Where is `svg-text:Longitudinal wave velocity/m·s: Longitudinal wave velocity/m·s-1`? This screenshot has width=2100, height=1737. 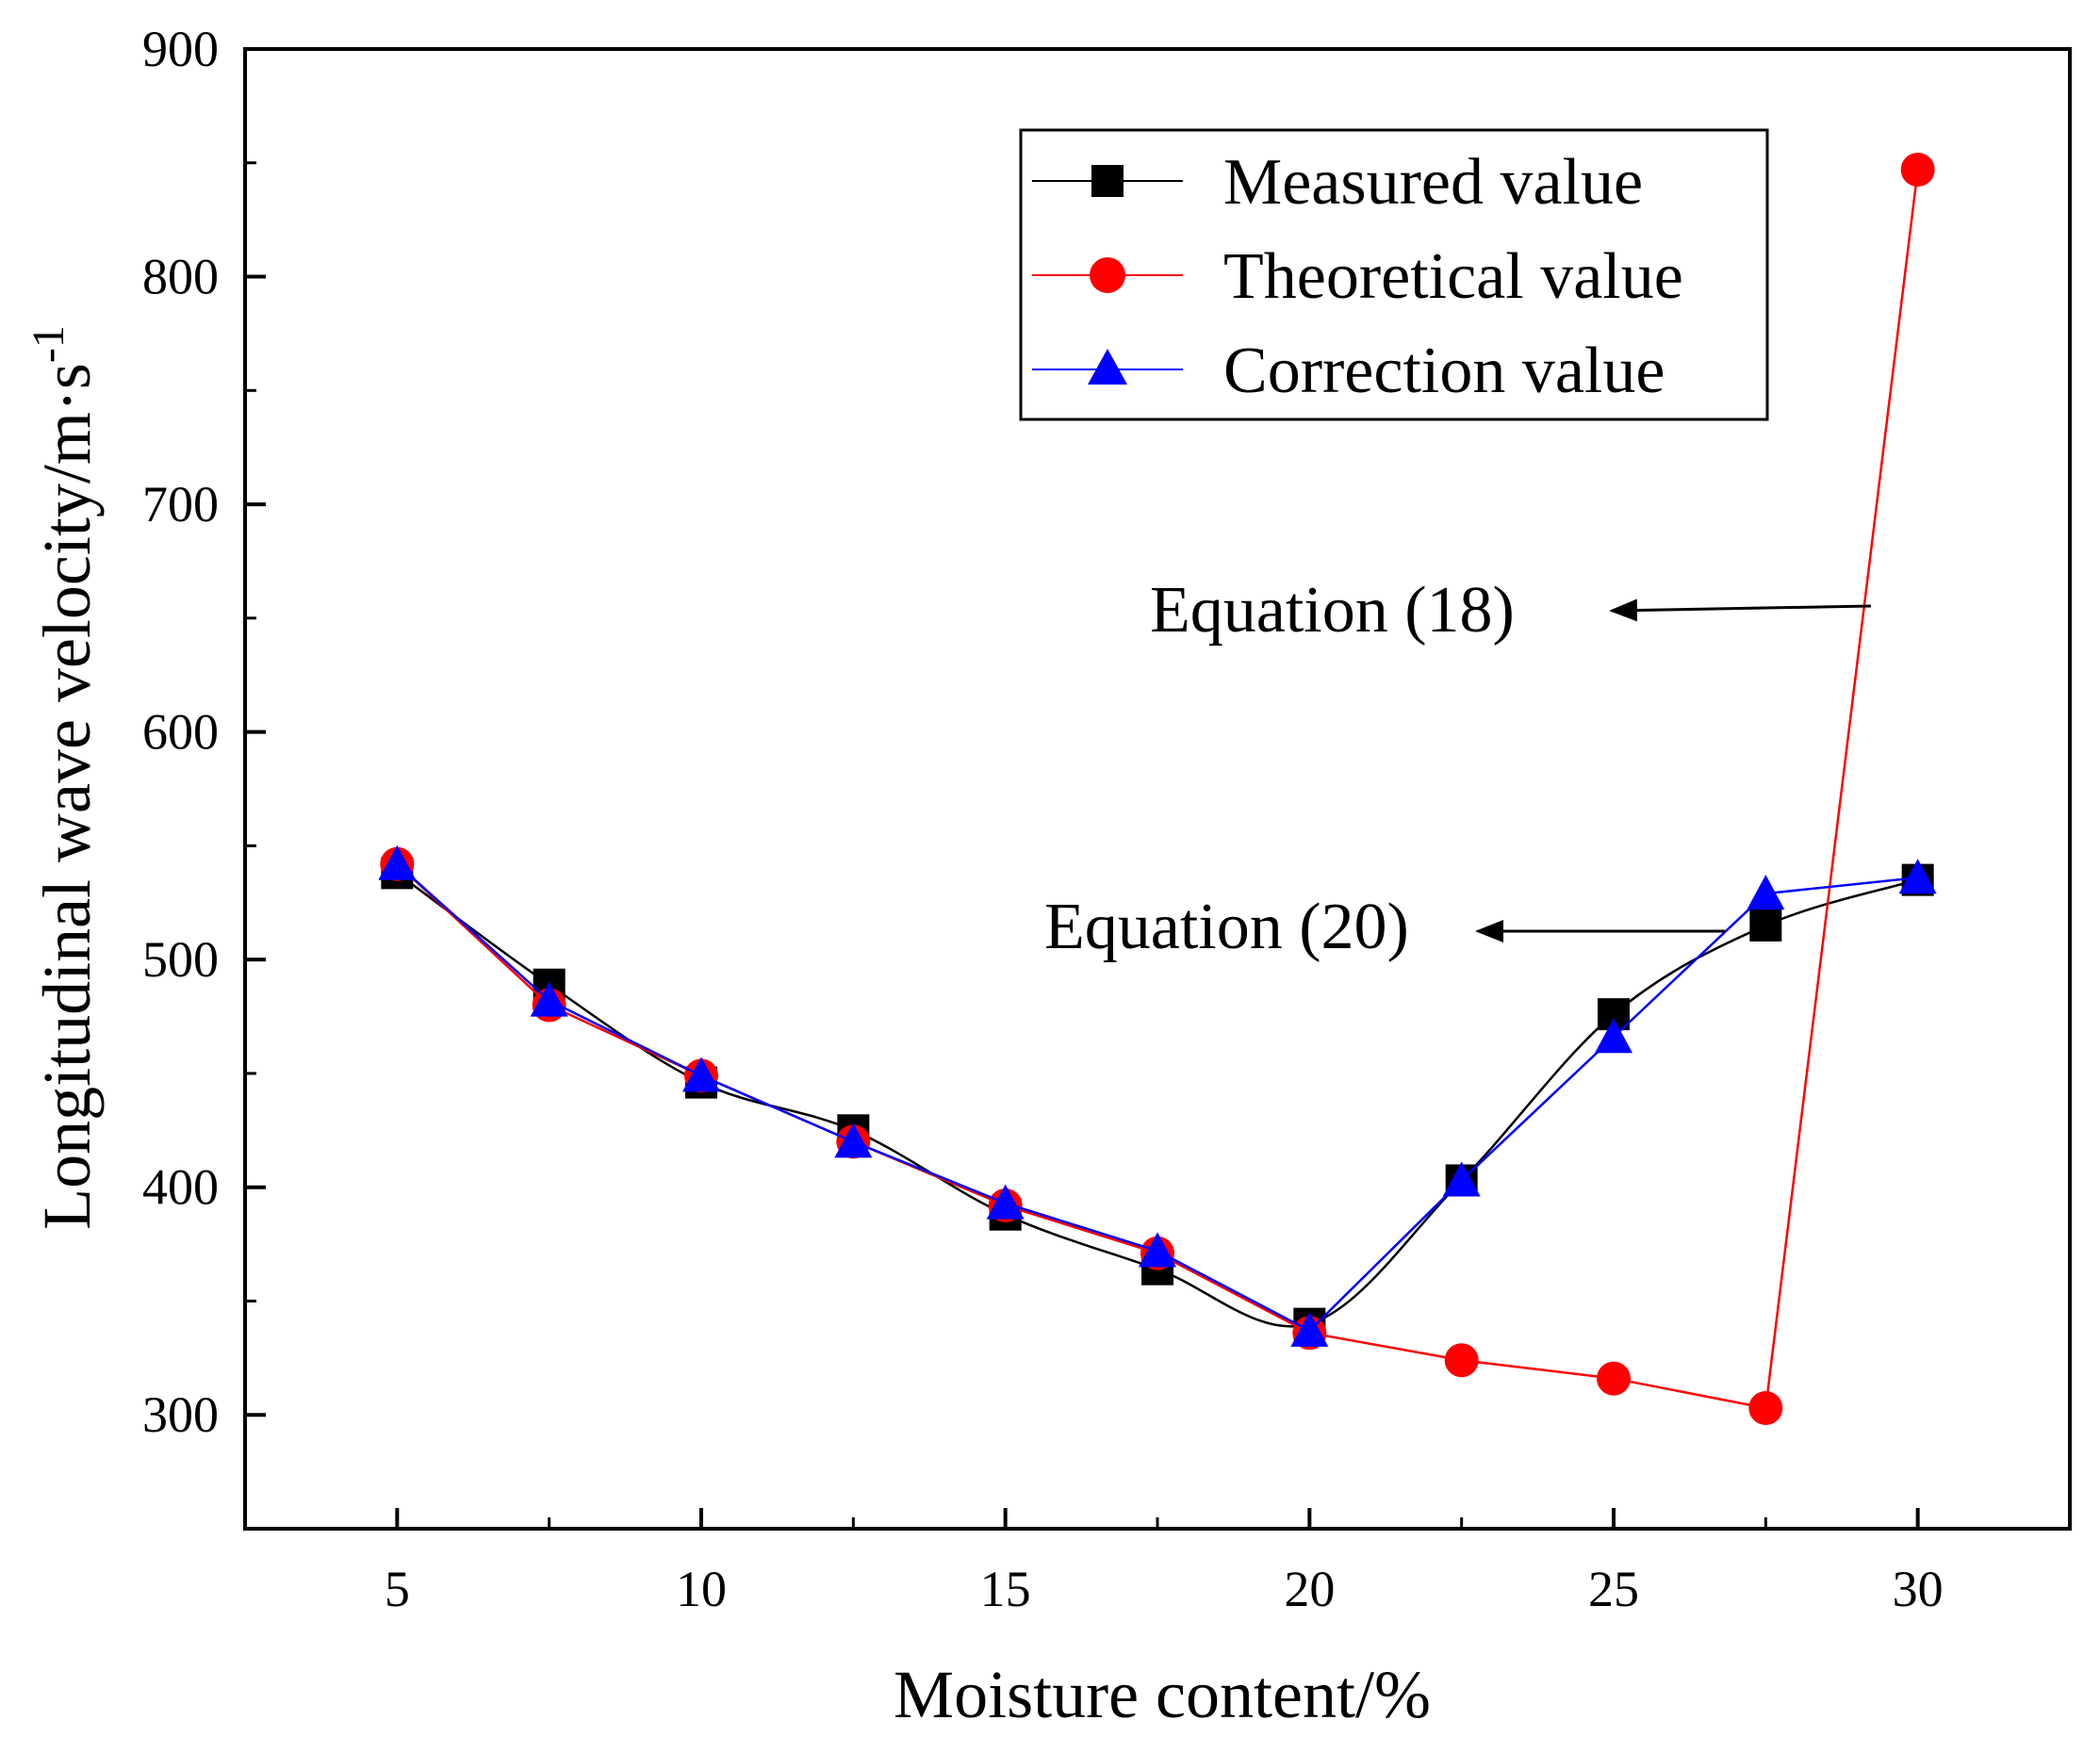 svg-text:Longitudinal wave velocity/m·s: Longitudinal wave velocity/m·s-1 is located at coordinates (64, 777).